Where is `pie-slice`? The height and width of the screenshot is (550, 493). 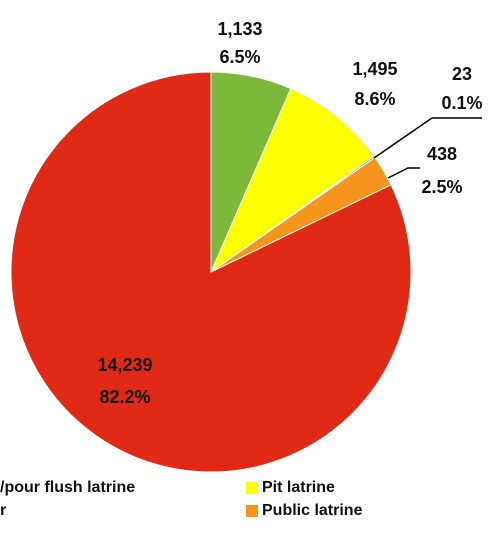
pie-slice is located at coordinates (292, 180).